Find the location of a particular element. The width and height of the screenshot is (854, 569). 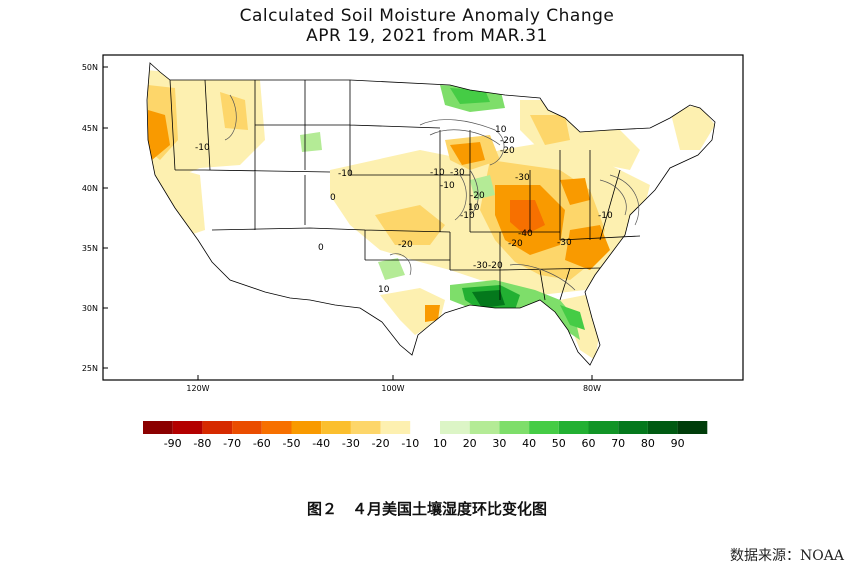

map-subtitle: APR 19, 2021 from MAR.31 is located at coordinates (427, 36).